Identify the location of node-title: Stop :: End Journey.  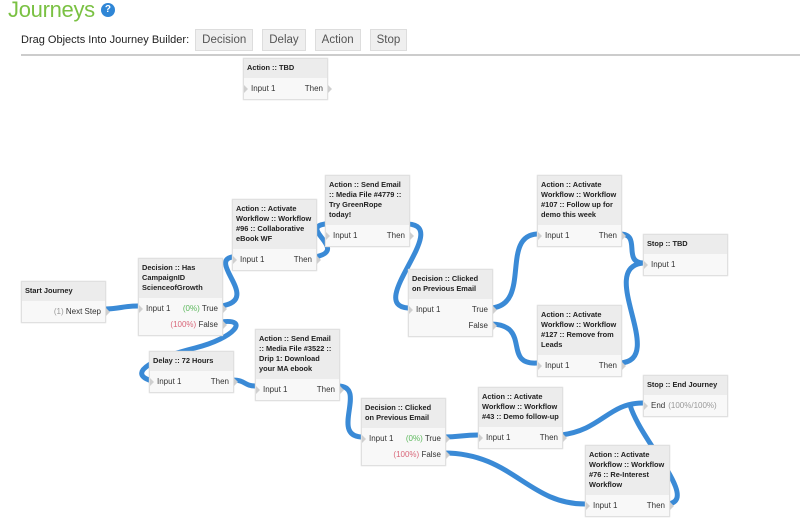
(685, 385).